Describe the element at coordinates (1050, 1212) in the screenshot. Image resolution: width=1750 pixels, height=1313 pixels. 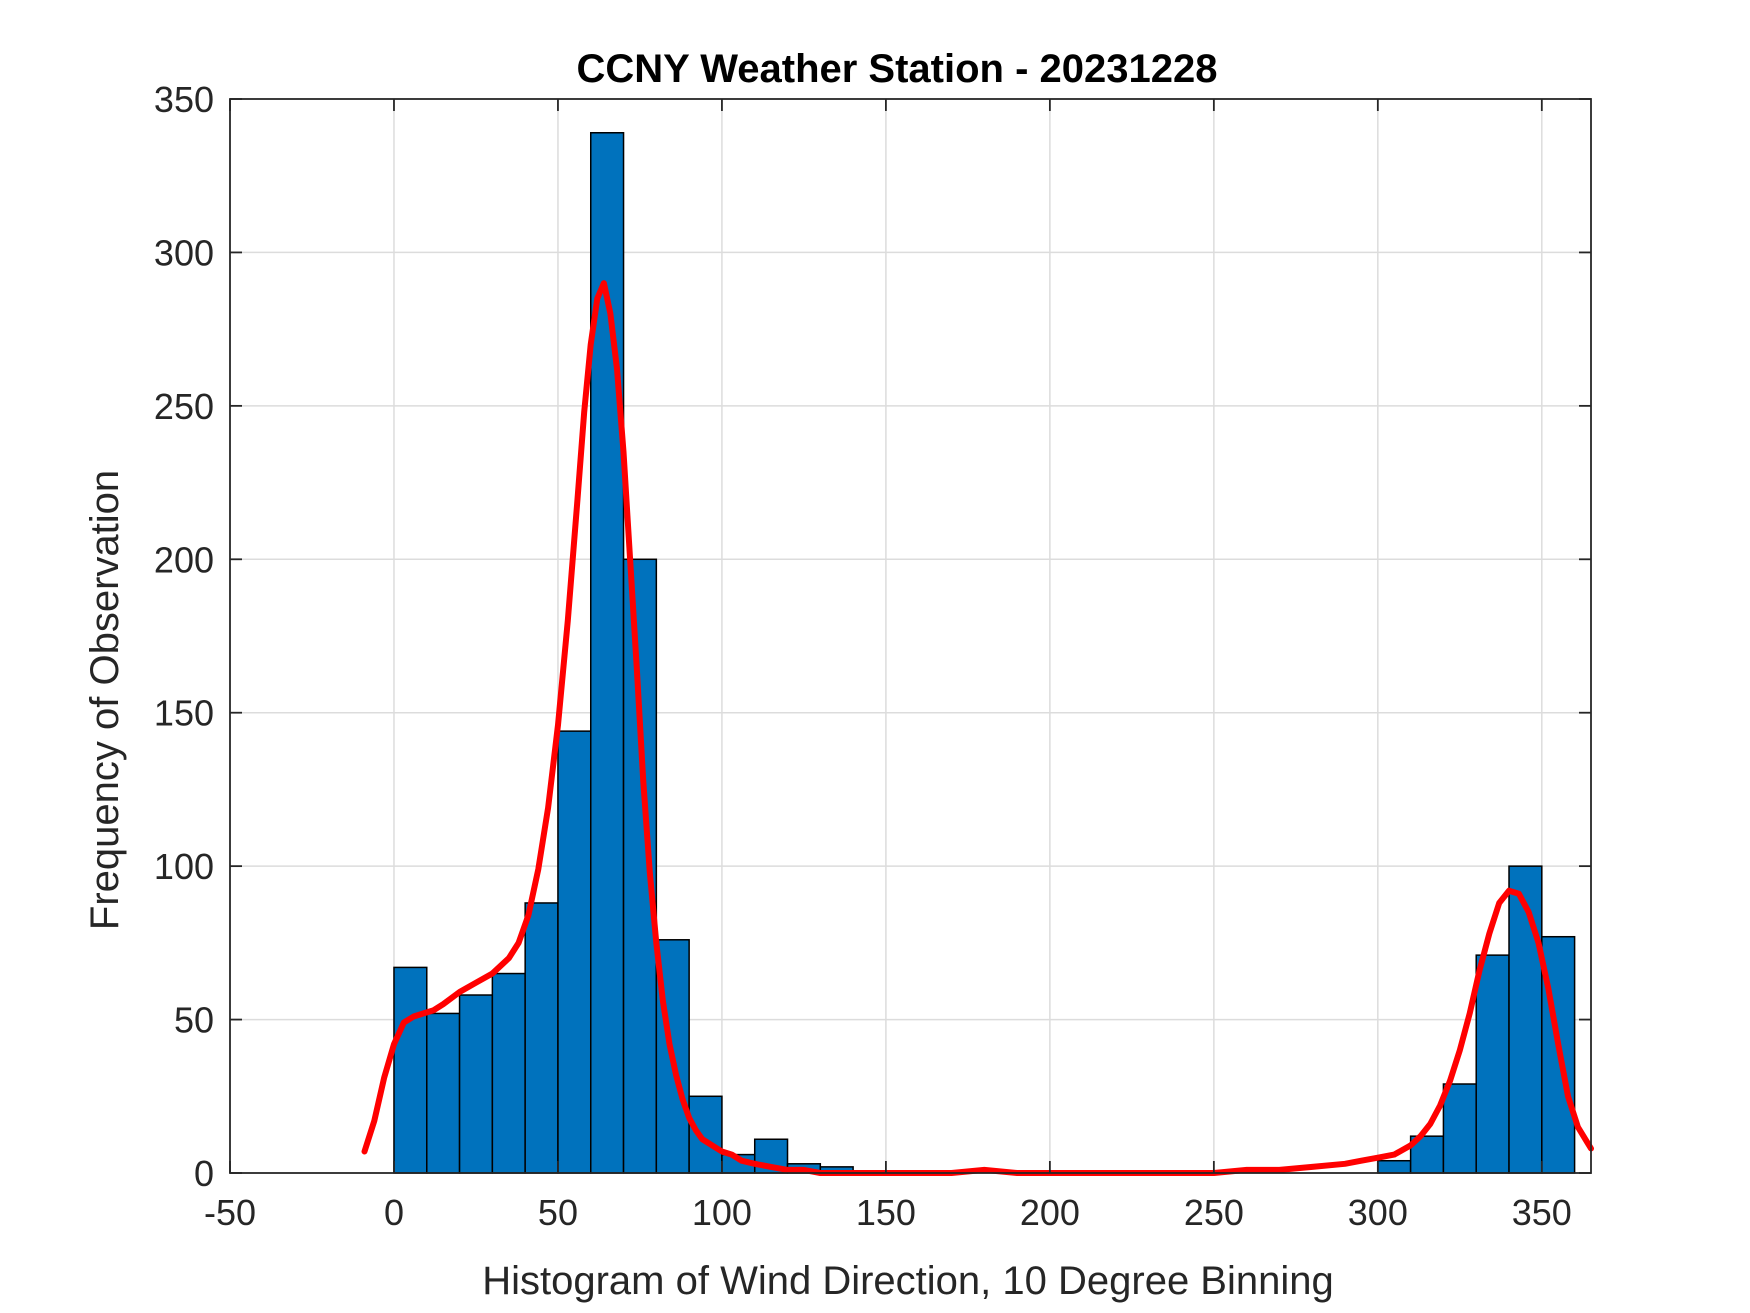
I see `x-tick-label: 200` at that location.